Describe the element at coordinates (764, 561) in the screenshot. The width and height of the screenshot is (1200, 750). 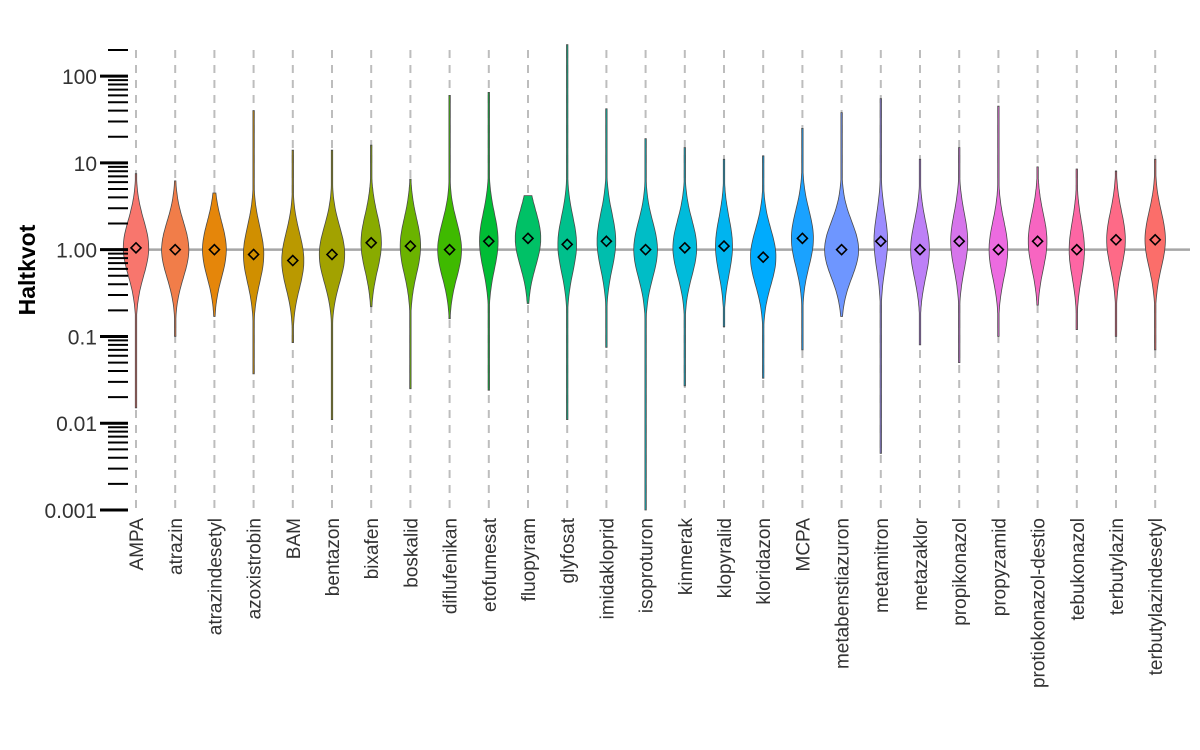
I see `x-category-label: kloridazon` at that location.